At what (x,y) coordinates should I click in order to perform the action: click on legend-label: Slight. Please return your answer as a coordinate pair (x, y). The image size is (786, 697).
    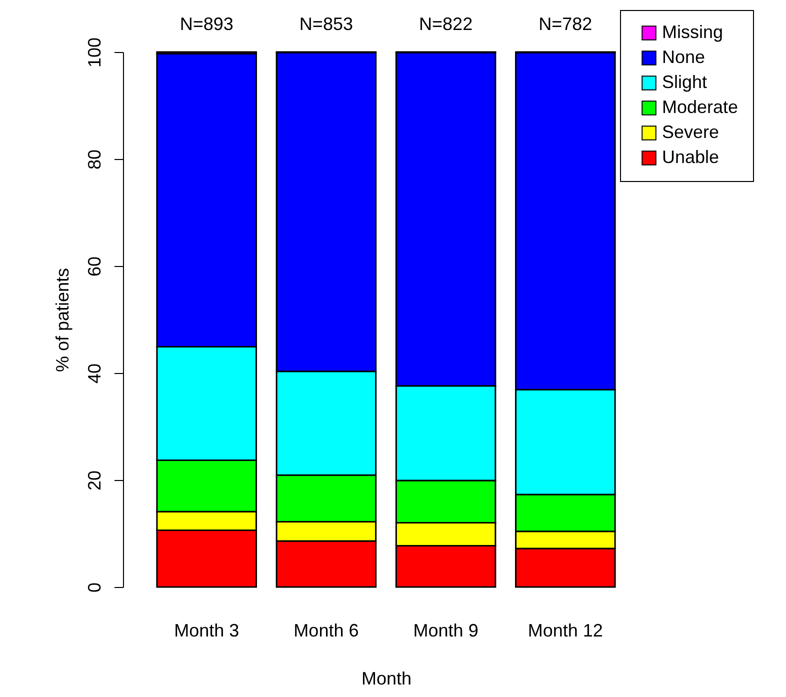
    Looking at the image, I should click on (685, 82).